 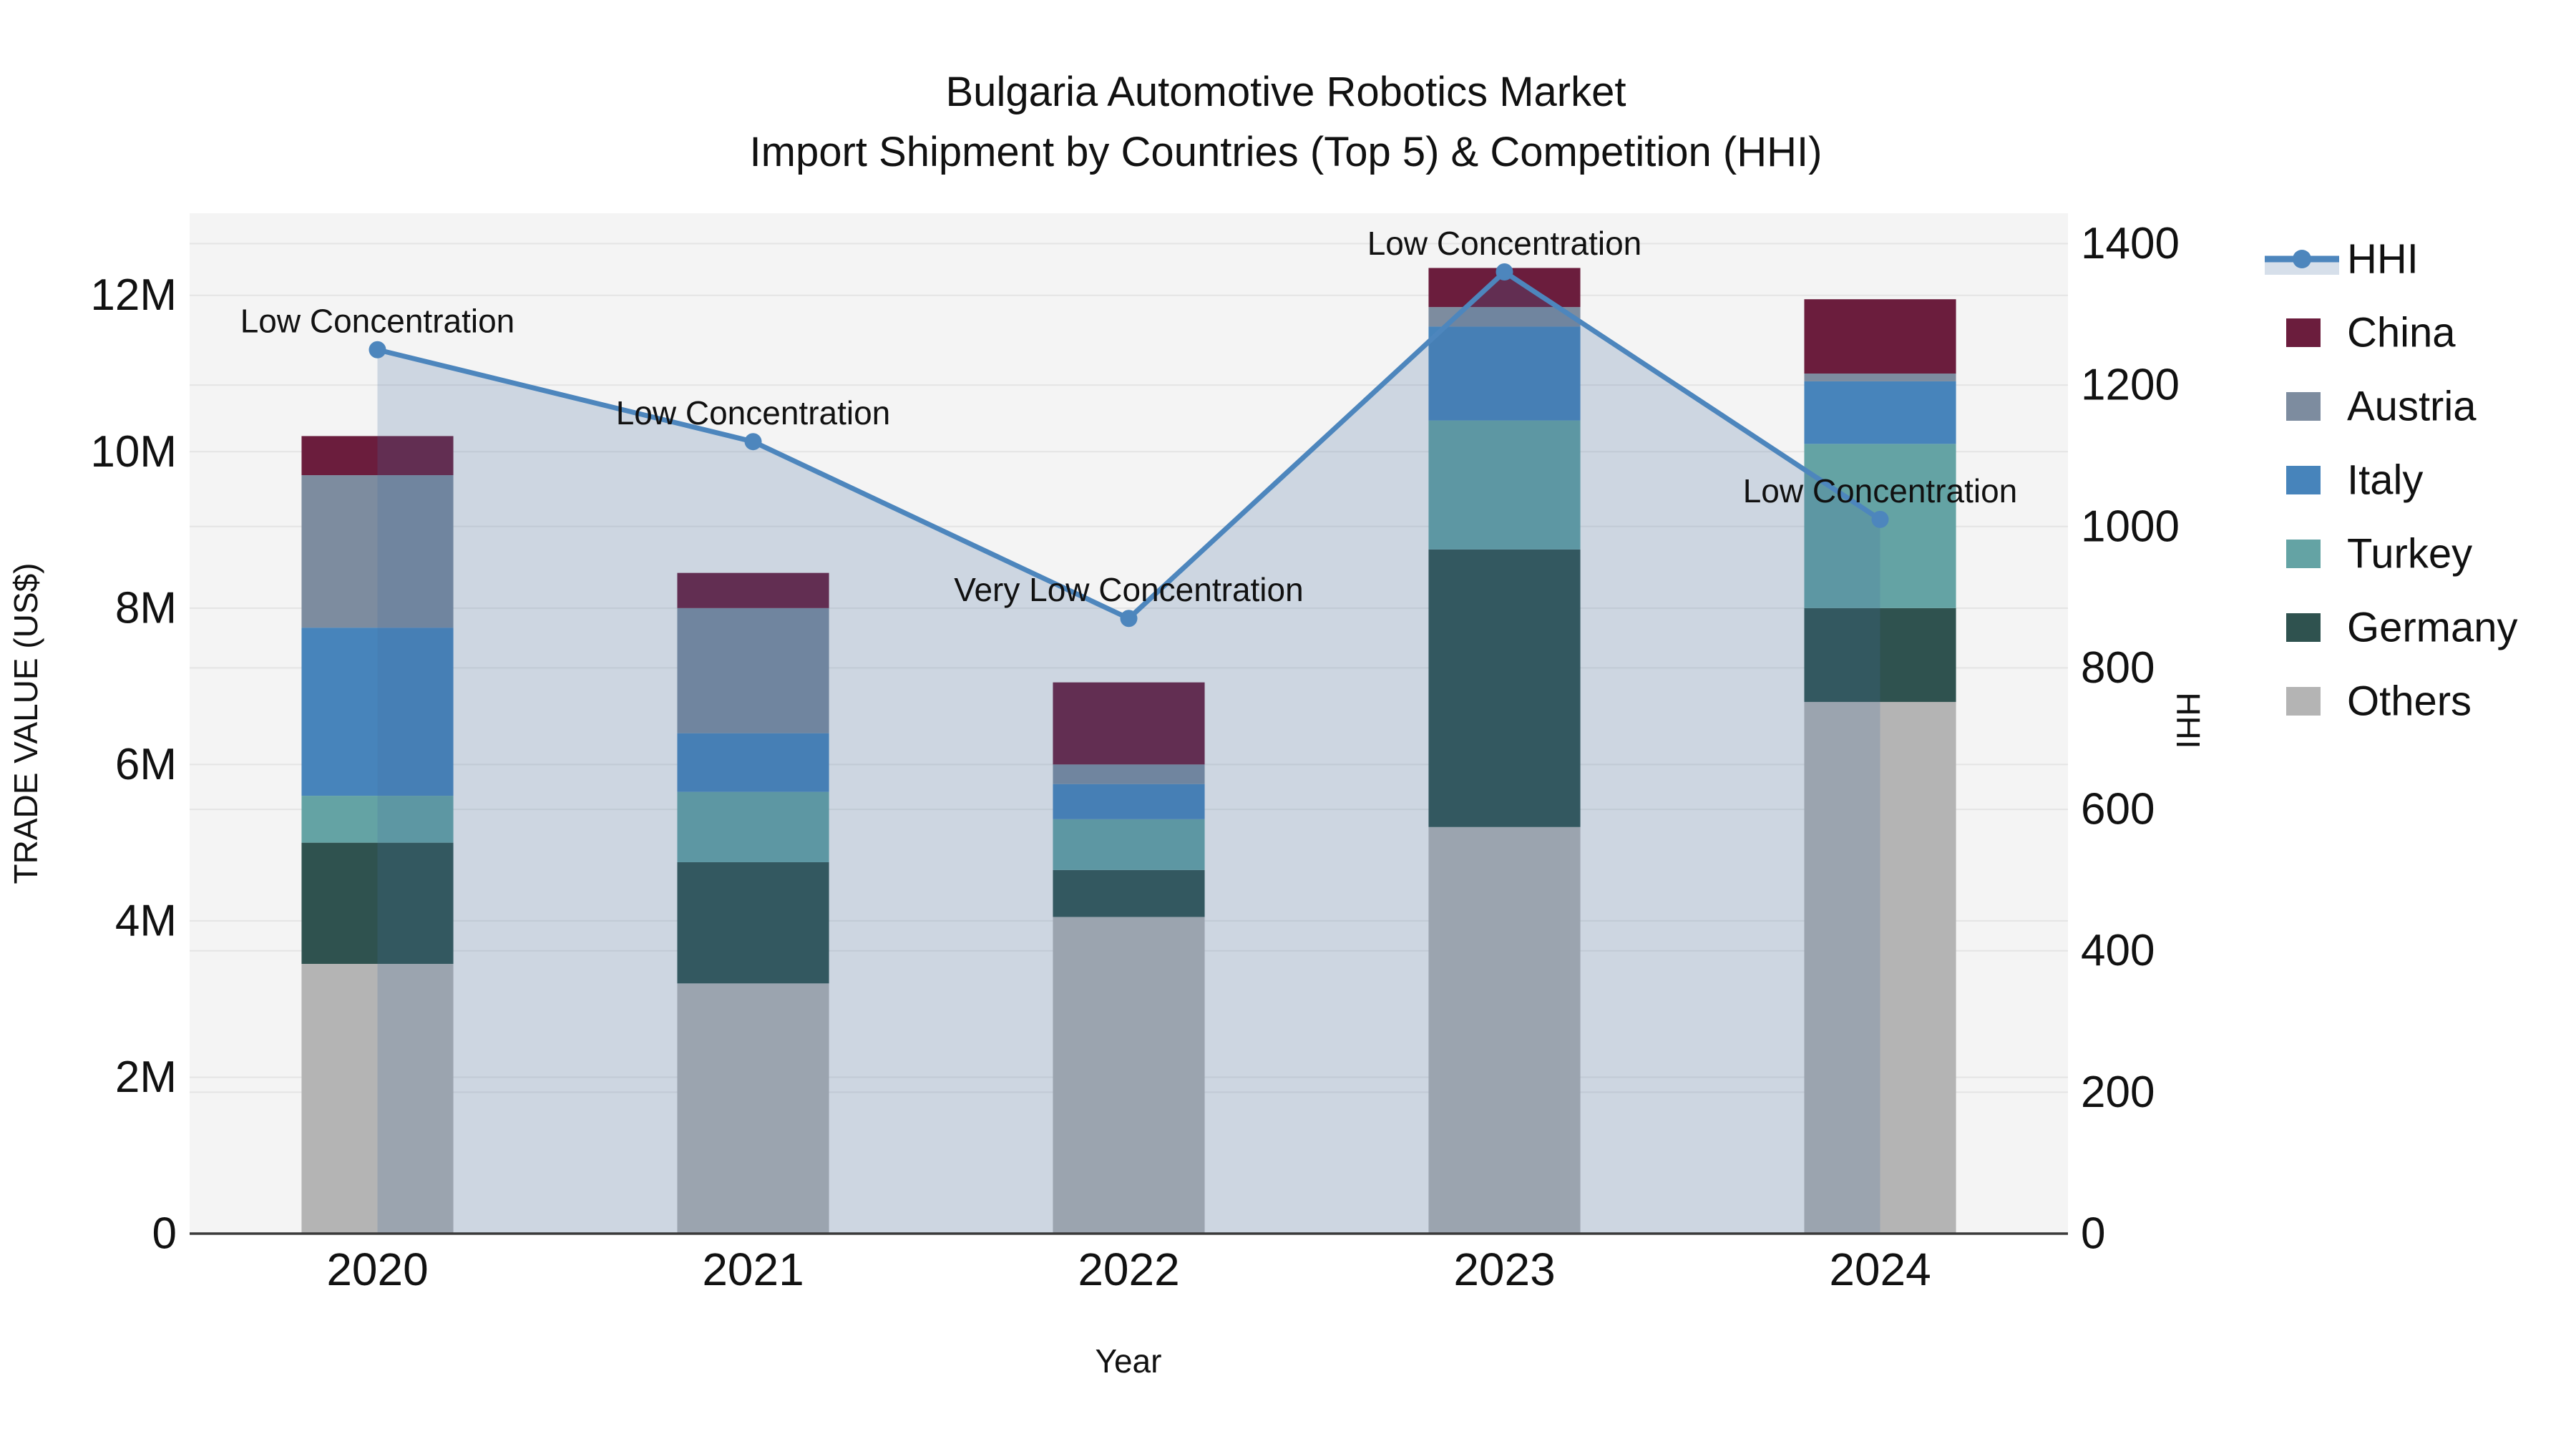 I want to click on x-axis-title: Year, so click(x=1129, y=1361).